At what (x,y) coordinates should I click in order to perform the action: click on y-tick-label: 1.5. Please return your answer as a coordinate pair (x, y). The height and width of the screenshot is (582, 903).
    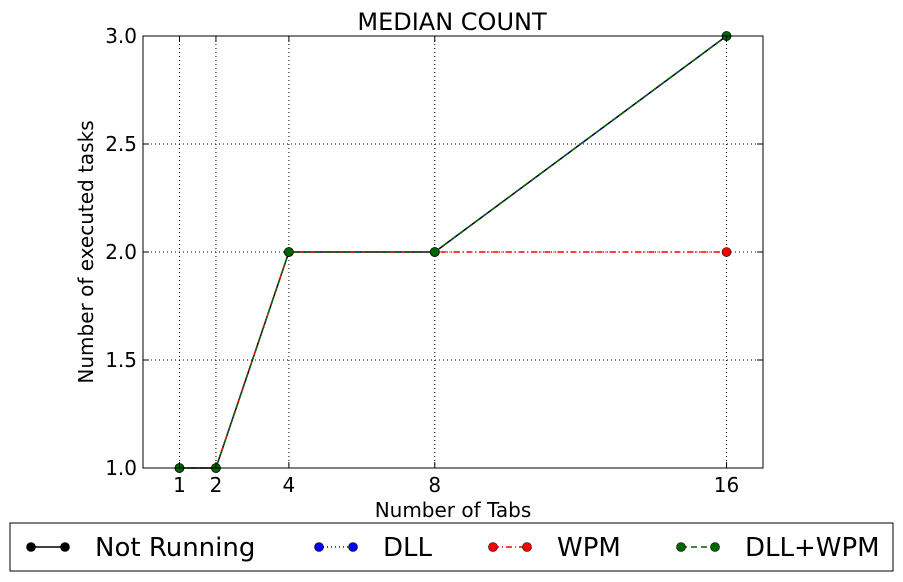
    Looking at the image, I should click on (121, 360).